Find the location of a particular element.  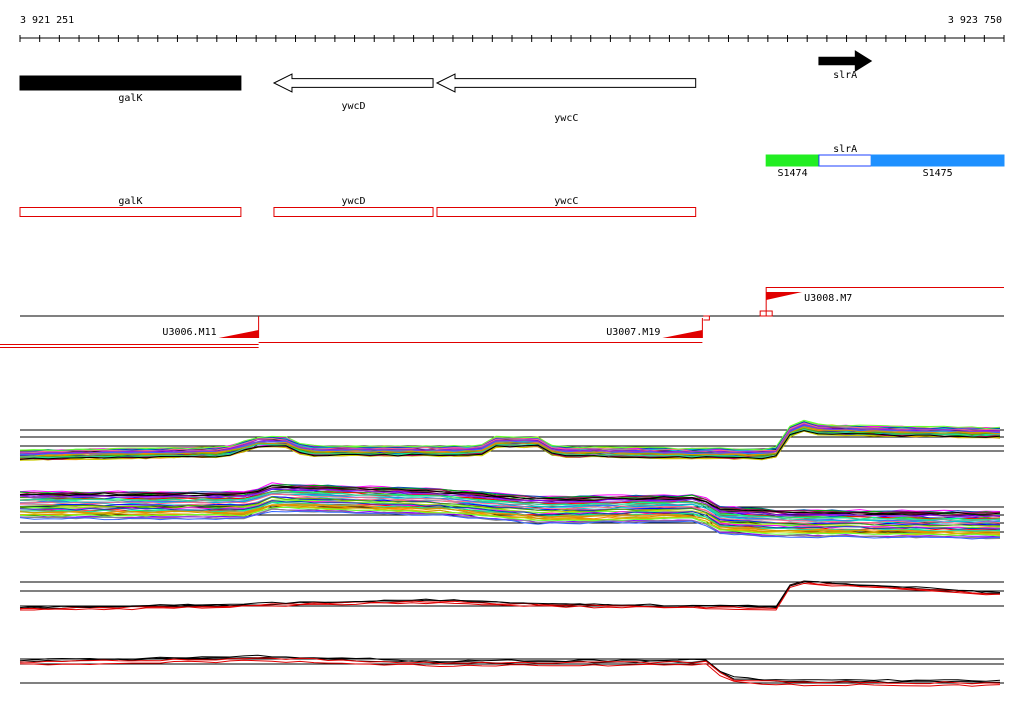

start-coordinate-label: 3 921 251 is located at coordinates (47, 20).